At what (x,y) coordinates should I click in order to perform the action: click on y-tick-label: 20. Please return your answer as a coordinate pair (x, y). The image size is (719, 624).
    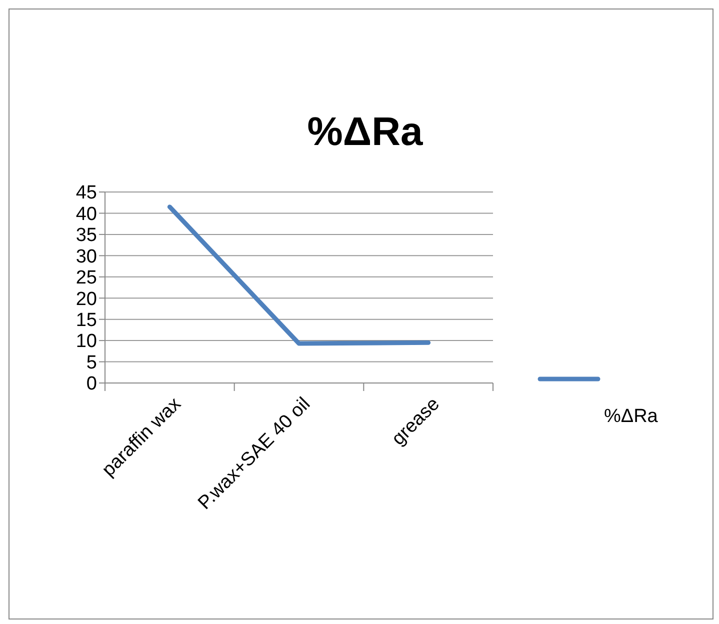
    Looking at the image, I should click on (86, 299).